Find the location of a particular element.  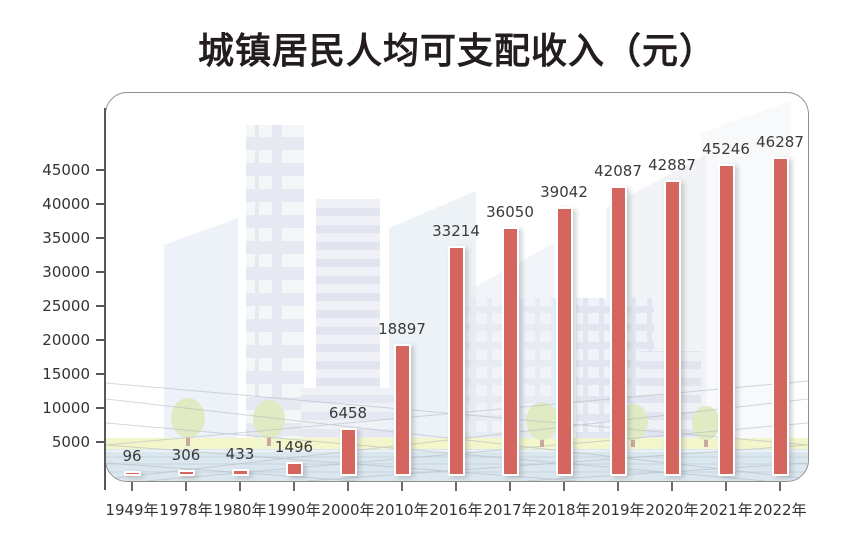

bar-value-label: 36050 is located at coordinates (510, 211).